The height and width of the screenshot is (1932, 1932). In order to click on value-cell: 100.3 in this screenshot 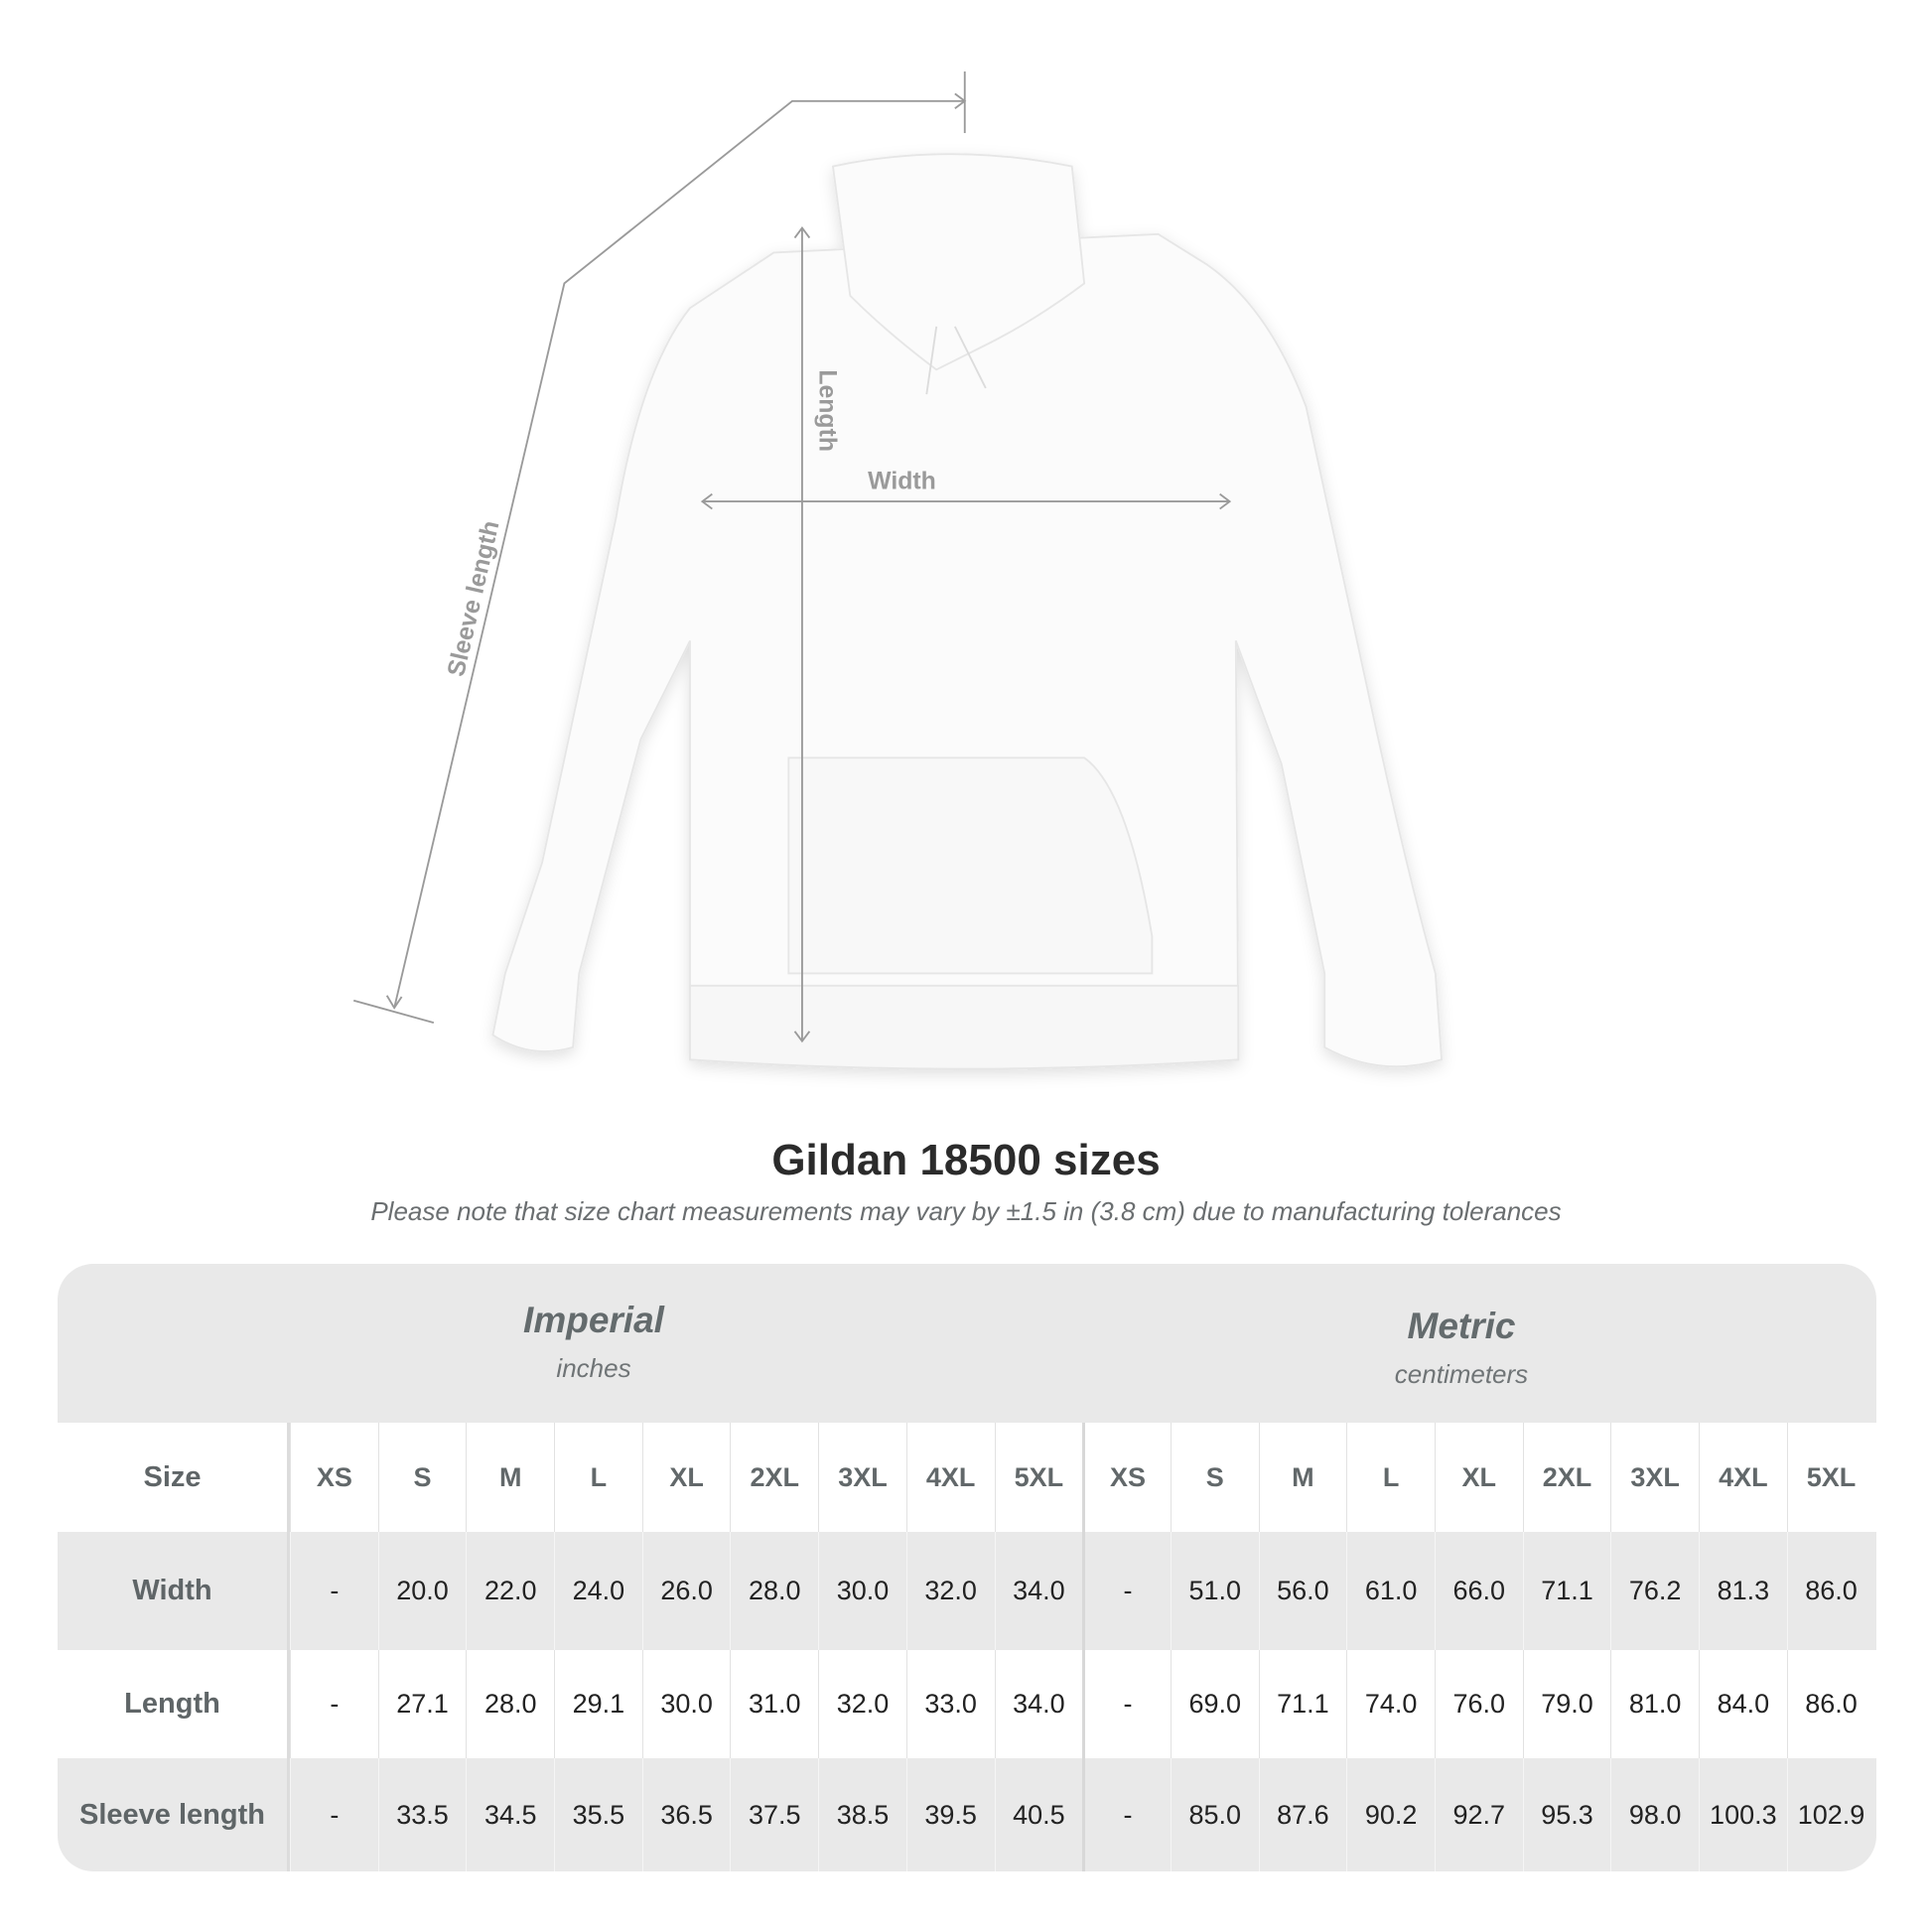, I will do `click(1743, 1815)`.